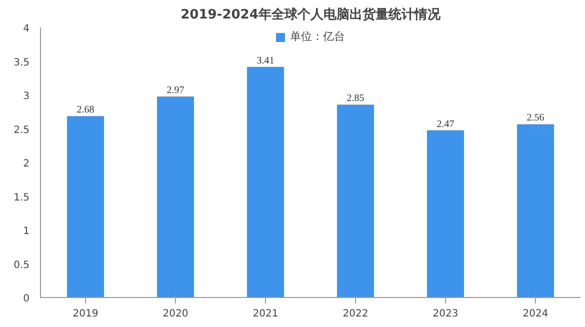  What do you see at coordinates (26, 231) in the screenshot?
I see `y-tick-label: 1` at bounding box center [26, 231].